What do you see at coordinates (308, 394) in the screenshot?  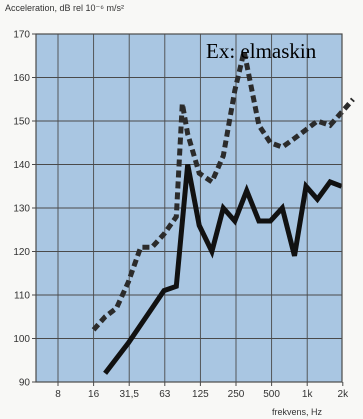 I see `x-tick-label: 1k` at bounding box center [308, 394].